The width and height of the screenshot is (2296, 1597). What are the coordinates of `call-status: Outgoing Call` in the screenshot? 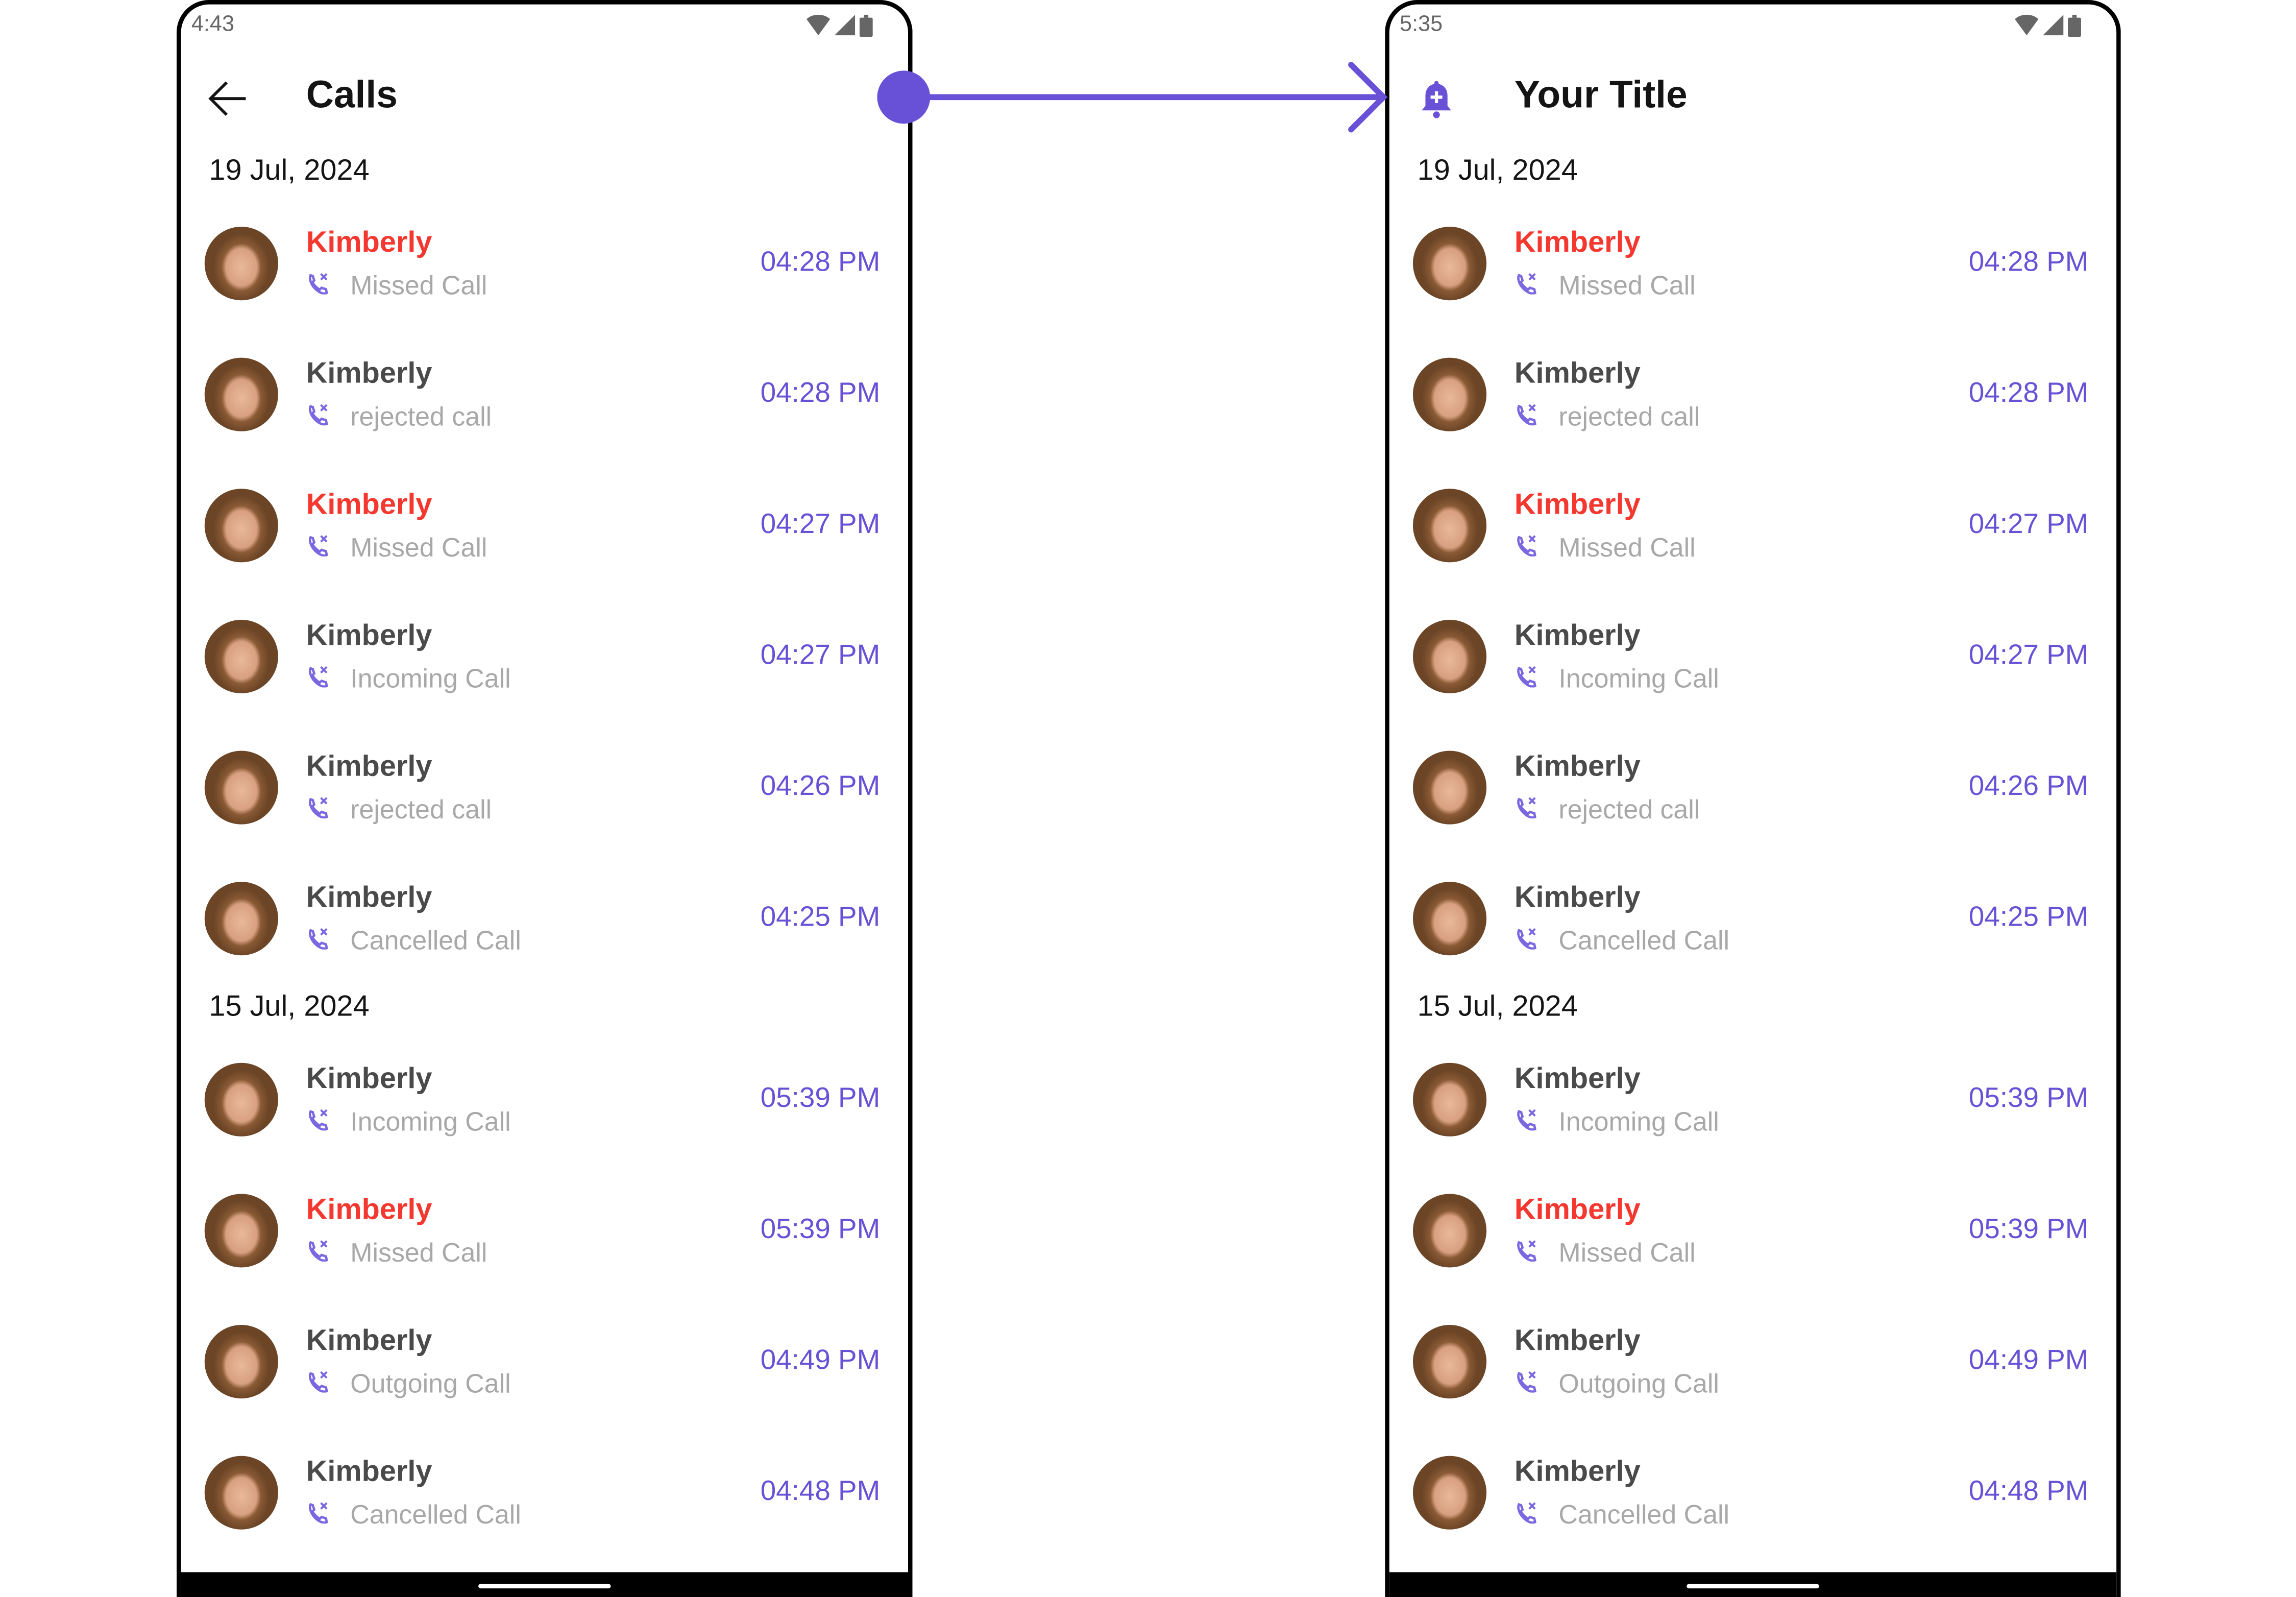 It's located at (408, 1384).